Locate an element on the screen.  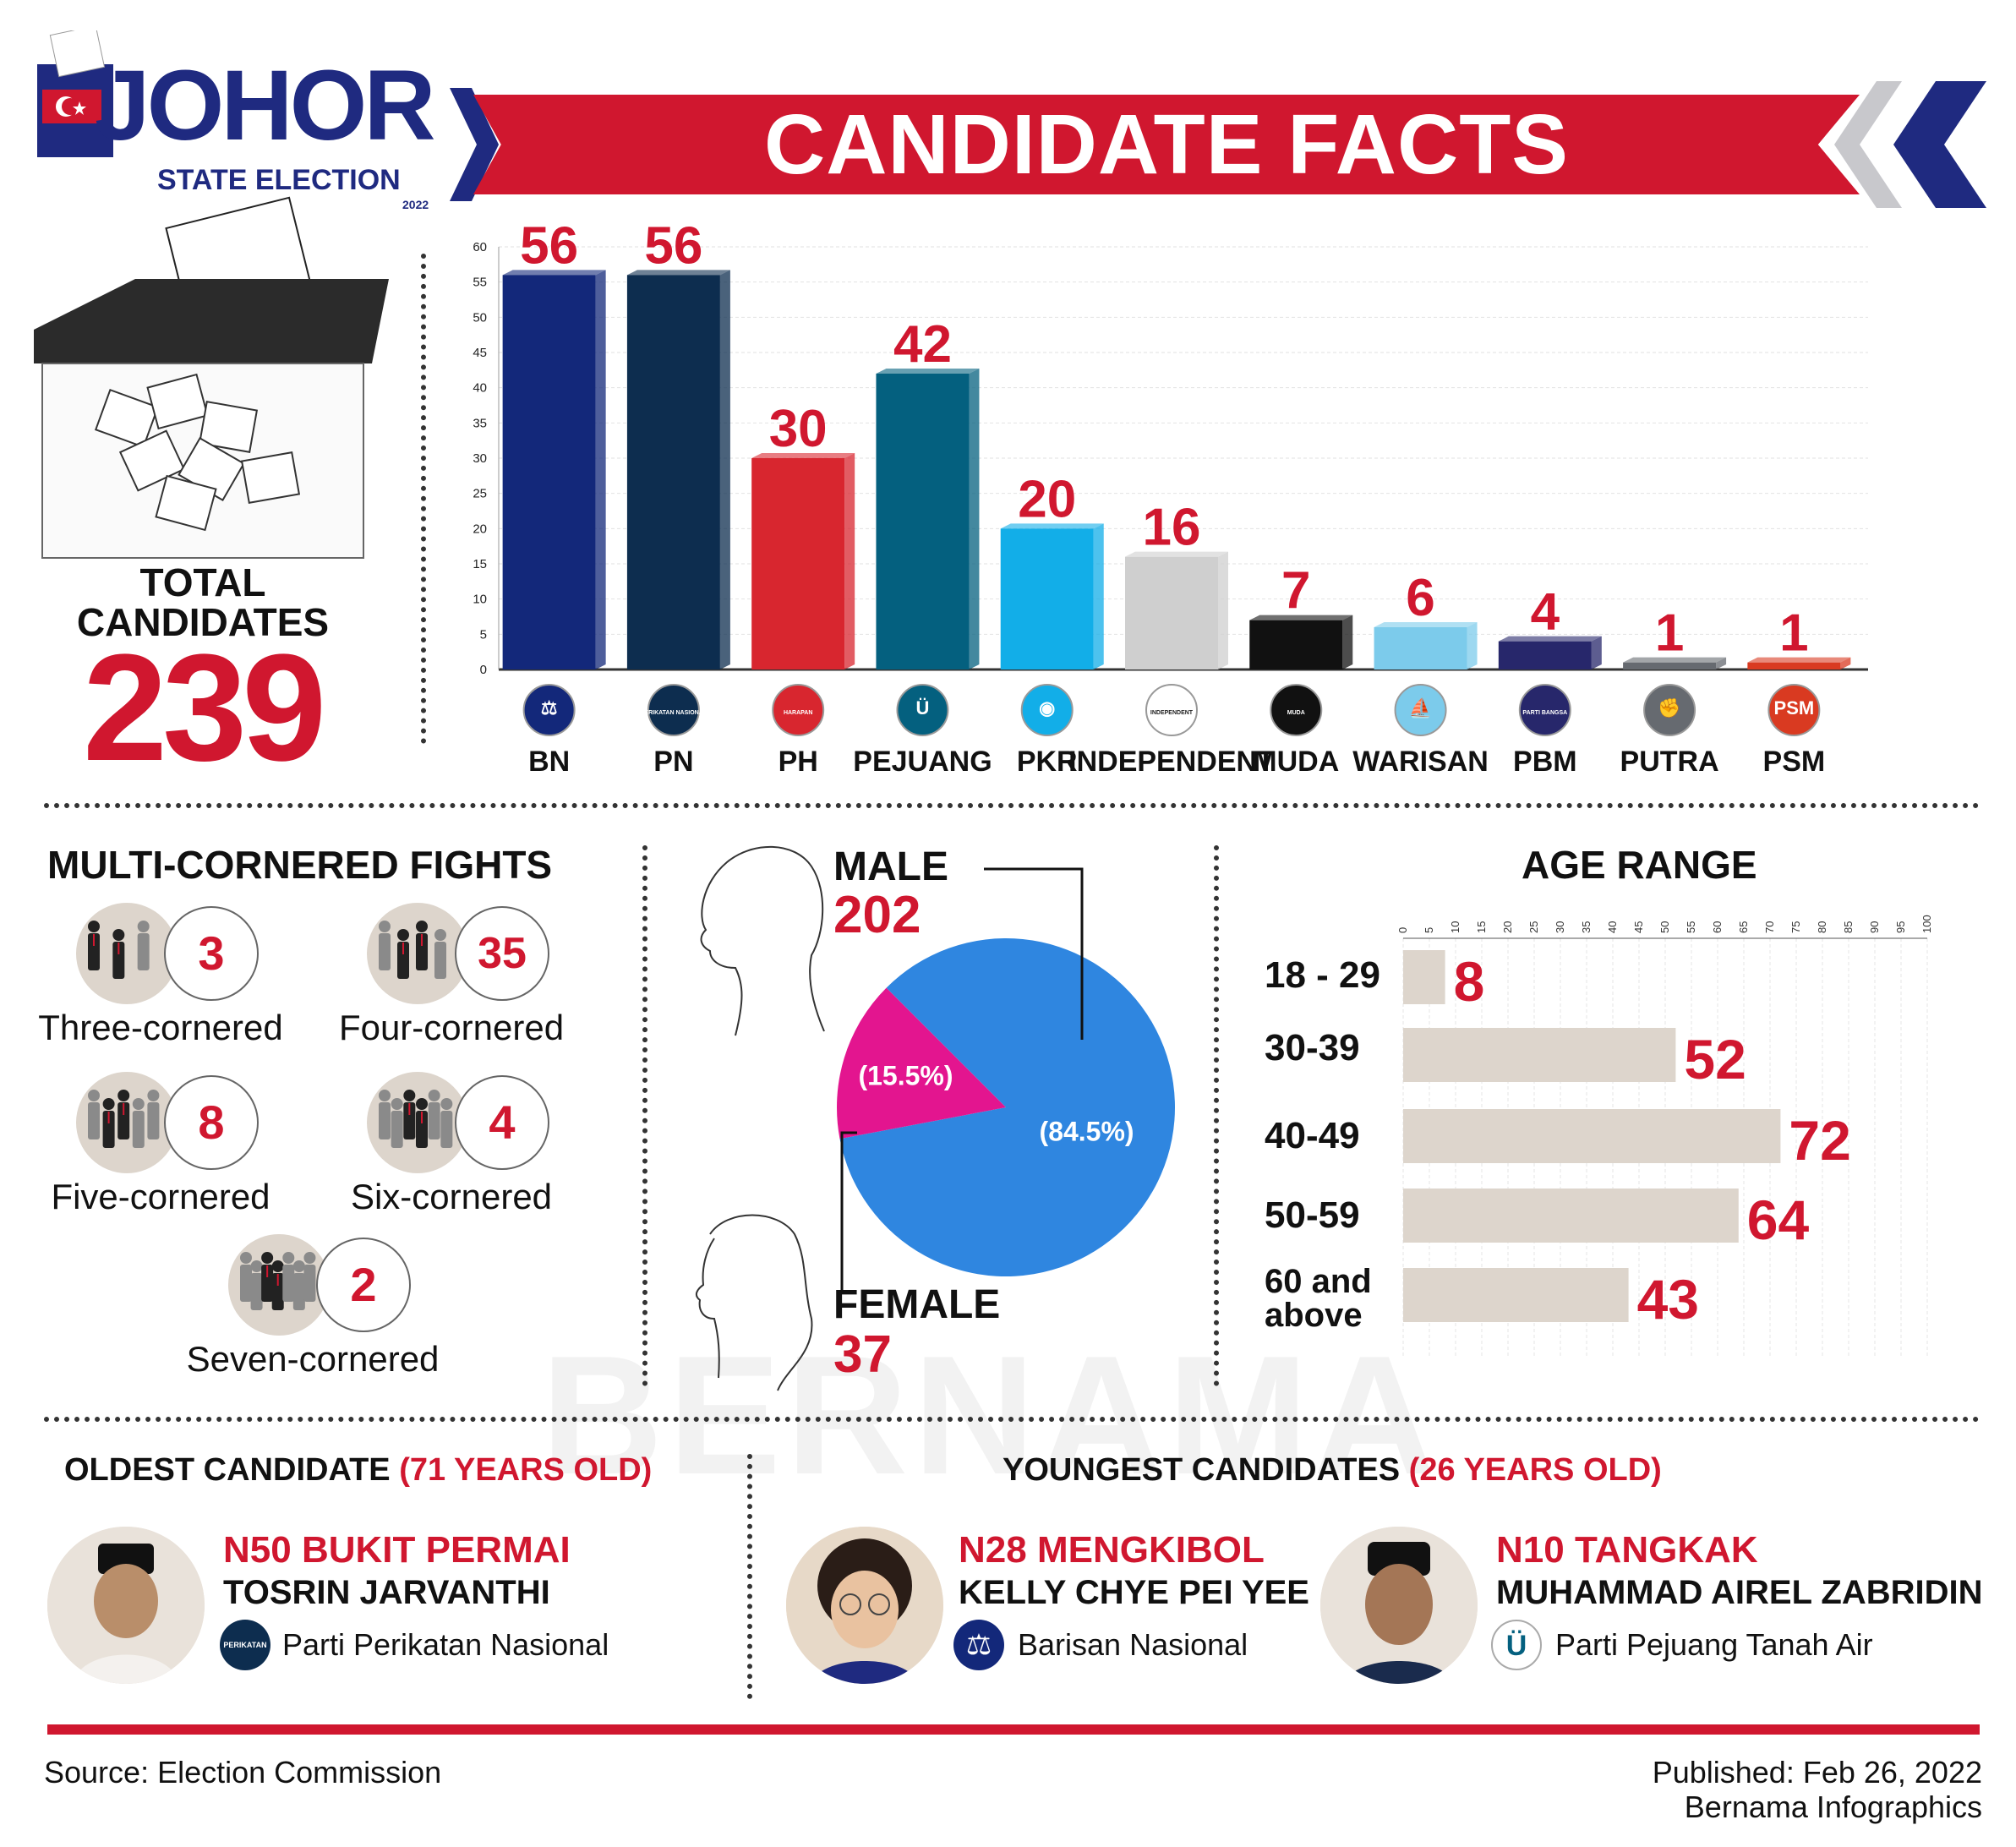
fight-count: 3 is located at coordinates (211, 954).